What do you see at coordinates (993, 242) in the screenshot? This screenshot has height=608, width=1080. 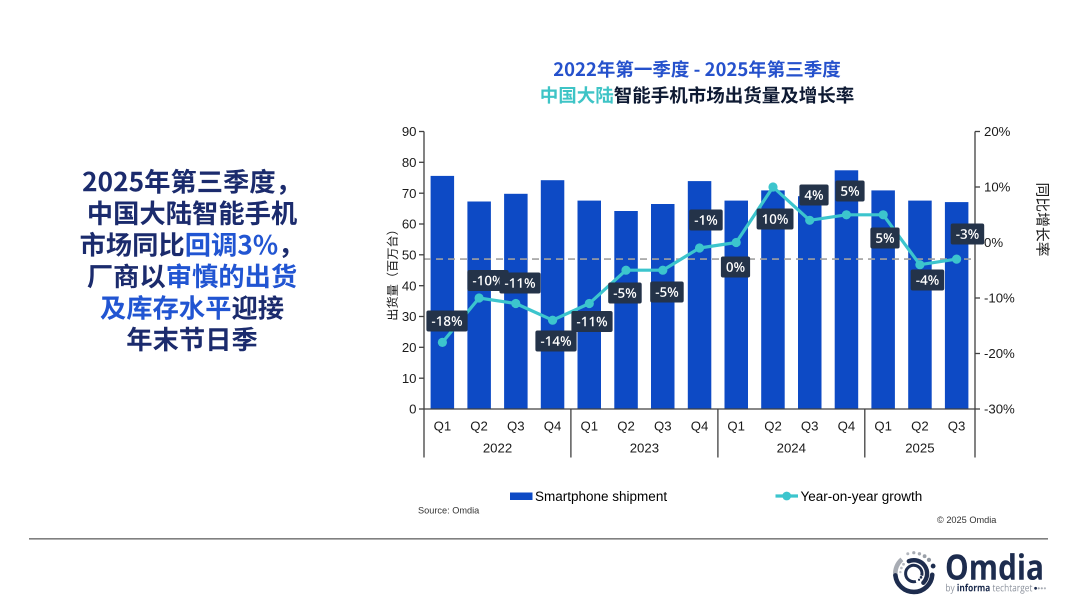 I see `svg-text: 0%` at bounding box center [993, 242].